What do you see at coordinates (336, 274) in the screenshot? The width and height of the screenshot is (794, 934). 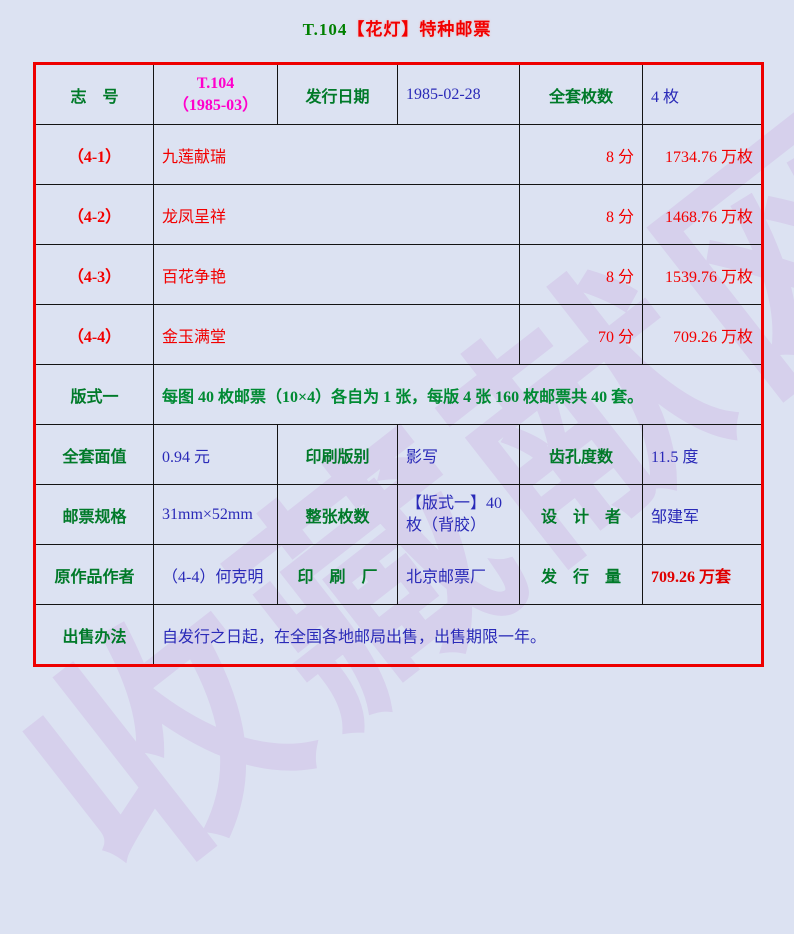 I see `stamp-name: 百花争艳` at bounding box center [336, 274].